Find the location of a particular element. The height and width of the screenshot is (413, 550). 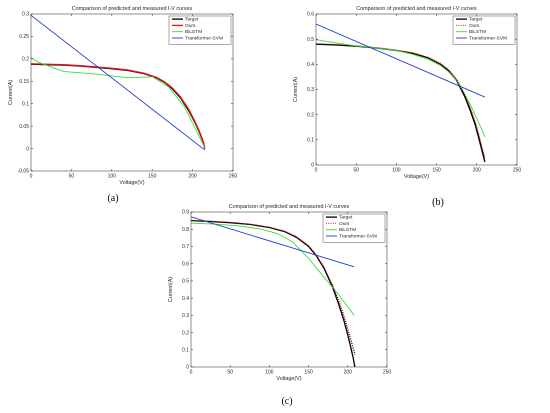

panel-label: (c) is located at coordinates (286, 401).